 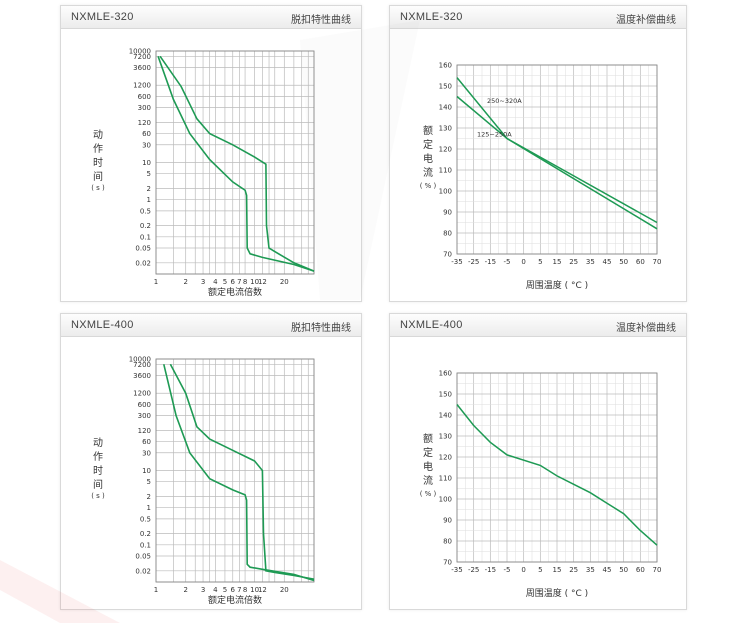 I want to click on x-tick-label: 15, so click(x=557, y=570).